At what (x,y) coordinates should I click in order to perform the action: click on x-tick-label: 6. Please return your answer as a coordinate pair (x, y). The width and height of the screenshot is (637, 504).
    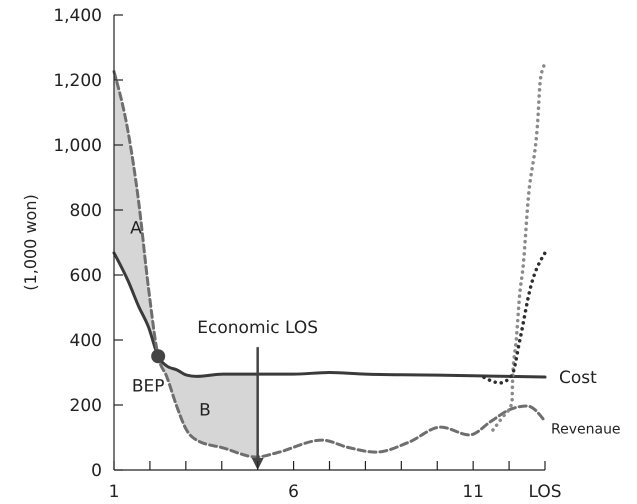
    Looking at the image, I should click on (293, 492).